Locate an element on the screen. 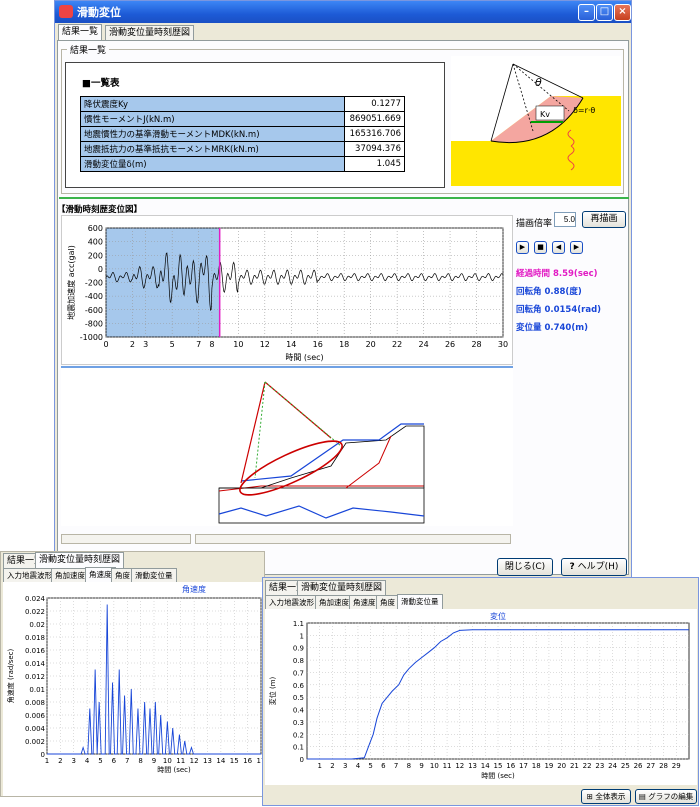 This screenshot has height=807, width=700. y-axis-label: 変位 (m) is located at coordinates (272, 690).